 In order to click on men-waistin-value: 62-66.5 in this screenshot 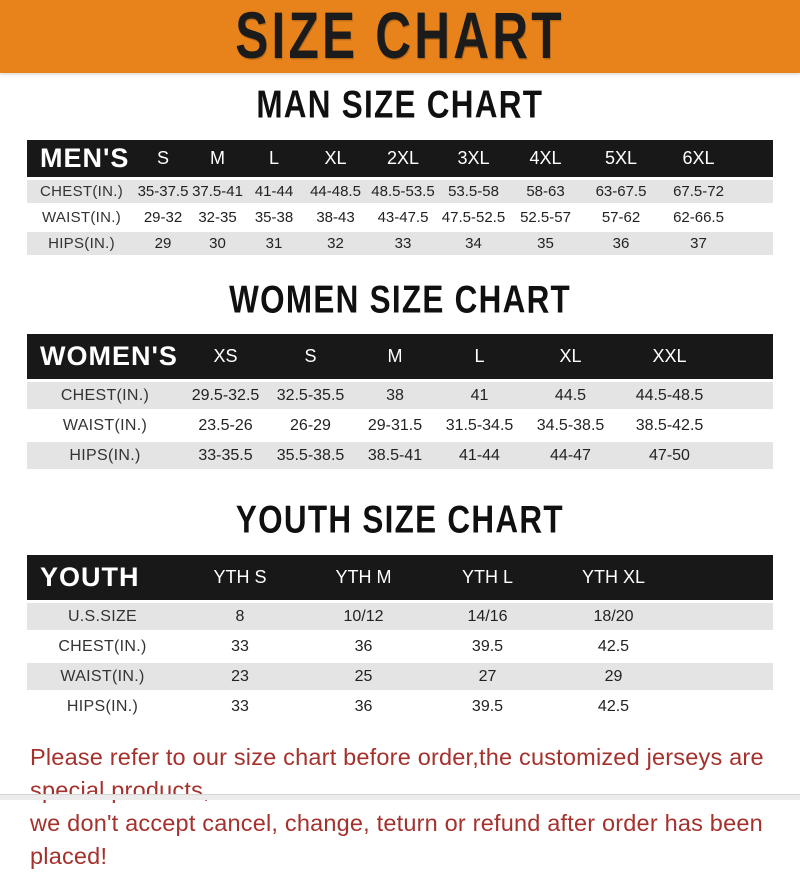, I will do `click(698, 217)`.